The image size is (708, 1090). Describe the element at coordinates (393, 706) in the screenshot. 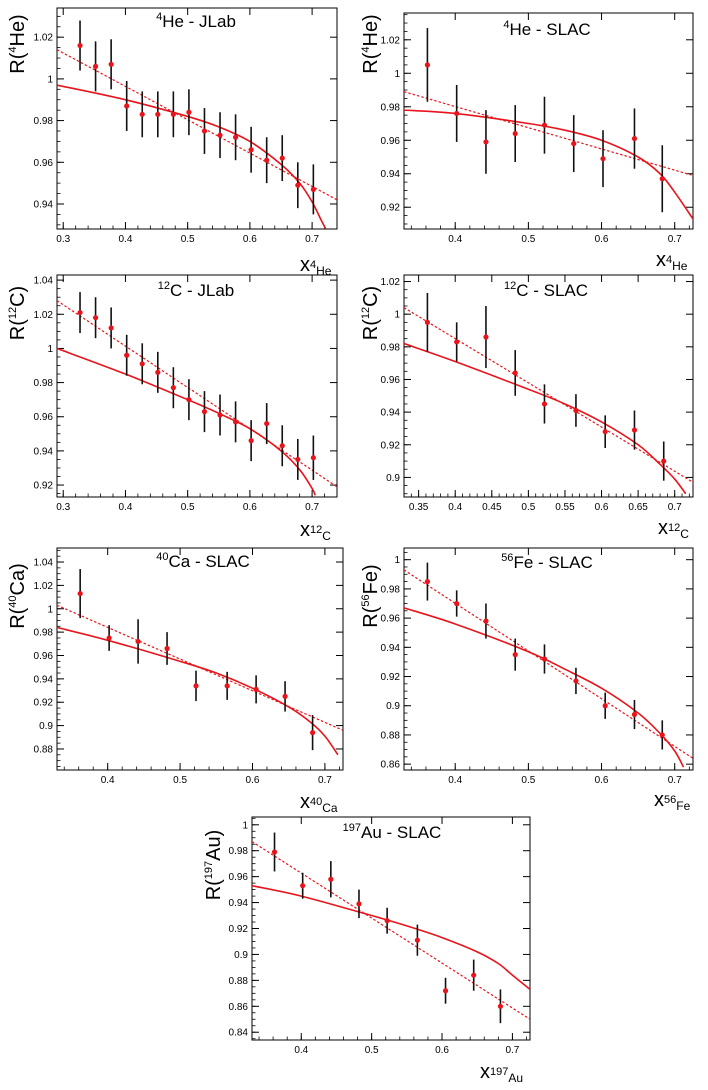

I see `y-tick-label: 0.9` at that location.